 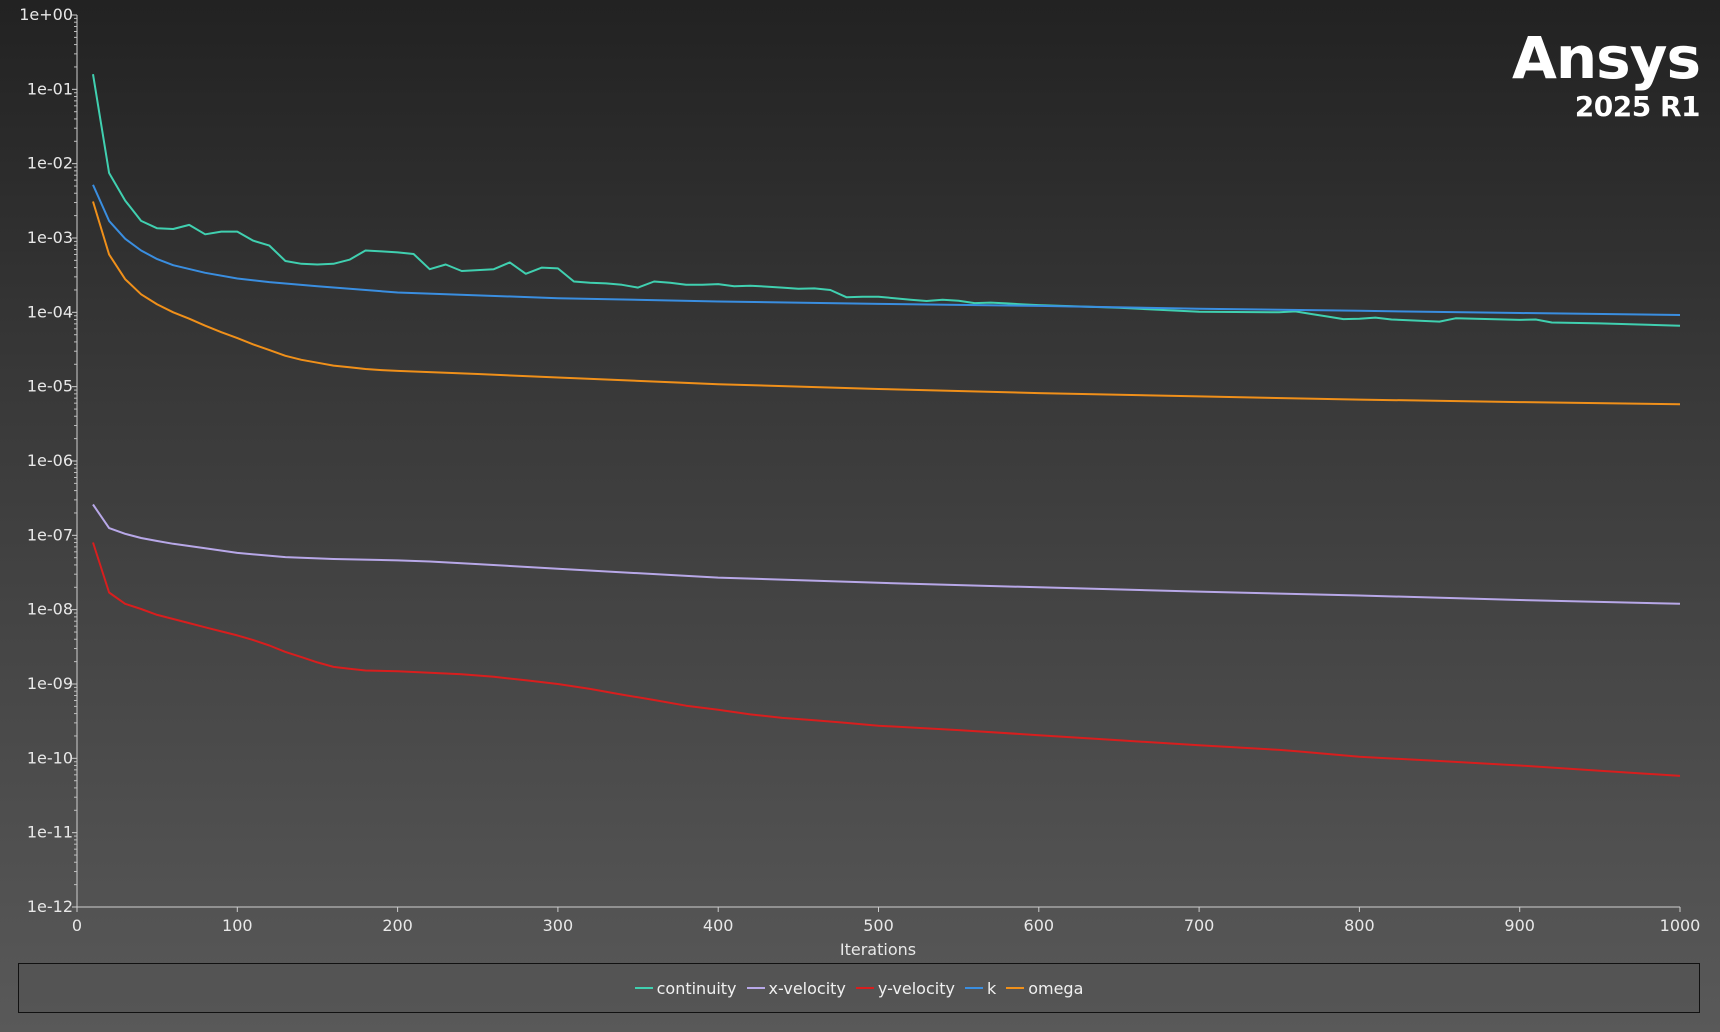 What do you see at coordinates (878, 925) in the screenshot?
I see `x-tick-label: 500` at bounding box center [878, 925].